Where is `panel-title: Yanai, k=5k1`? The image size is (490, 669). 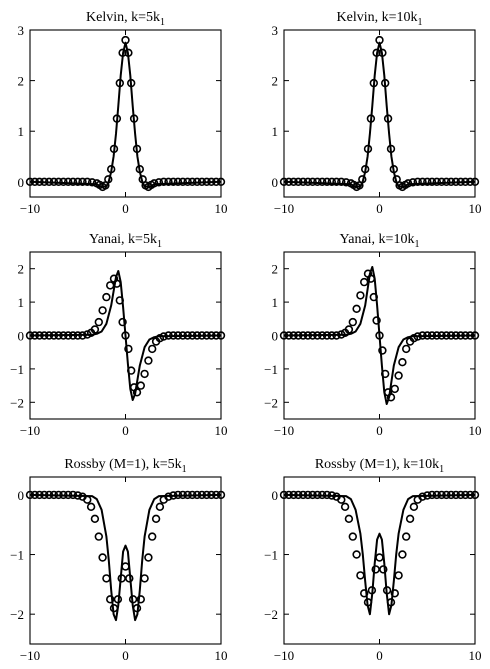
panel-title: Yanai, k=5k1 is located at coordinates (125, 241).